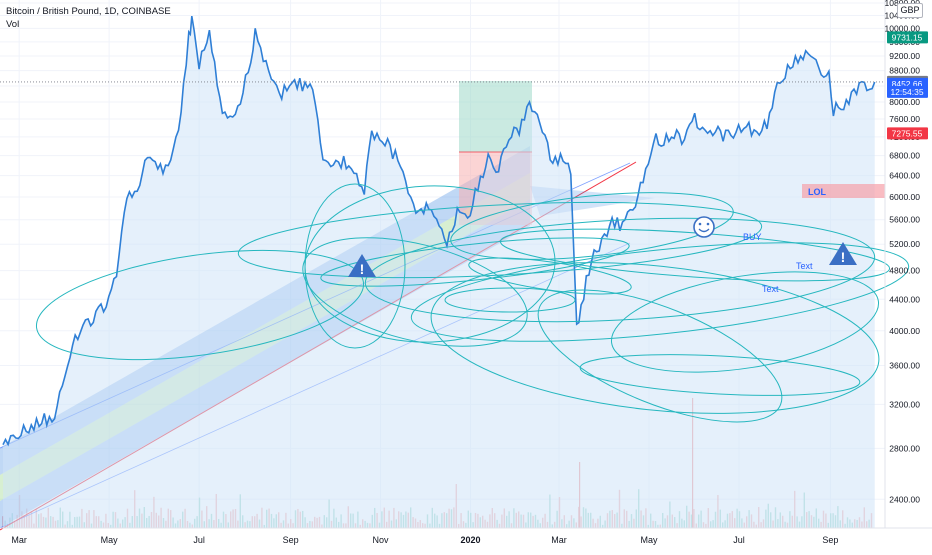 Image resolution: width=932 pixels, height=555 pixels. What do you see at coordinates (904, 220) in the screenshot?
I see `y-tick-label: 5600.00` at bounding box center [904, 220].